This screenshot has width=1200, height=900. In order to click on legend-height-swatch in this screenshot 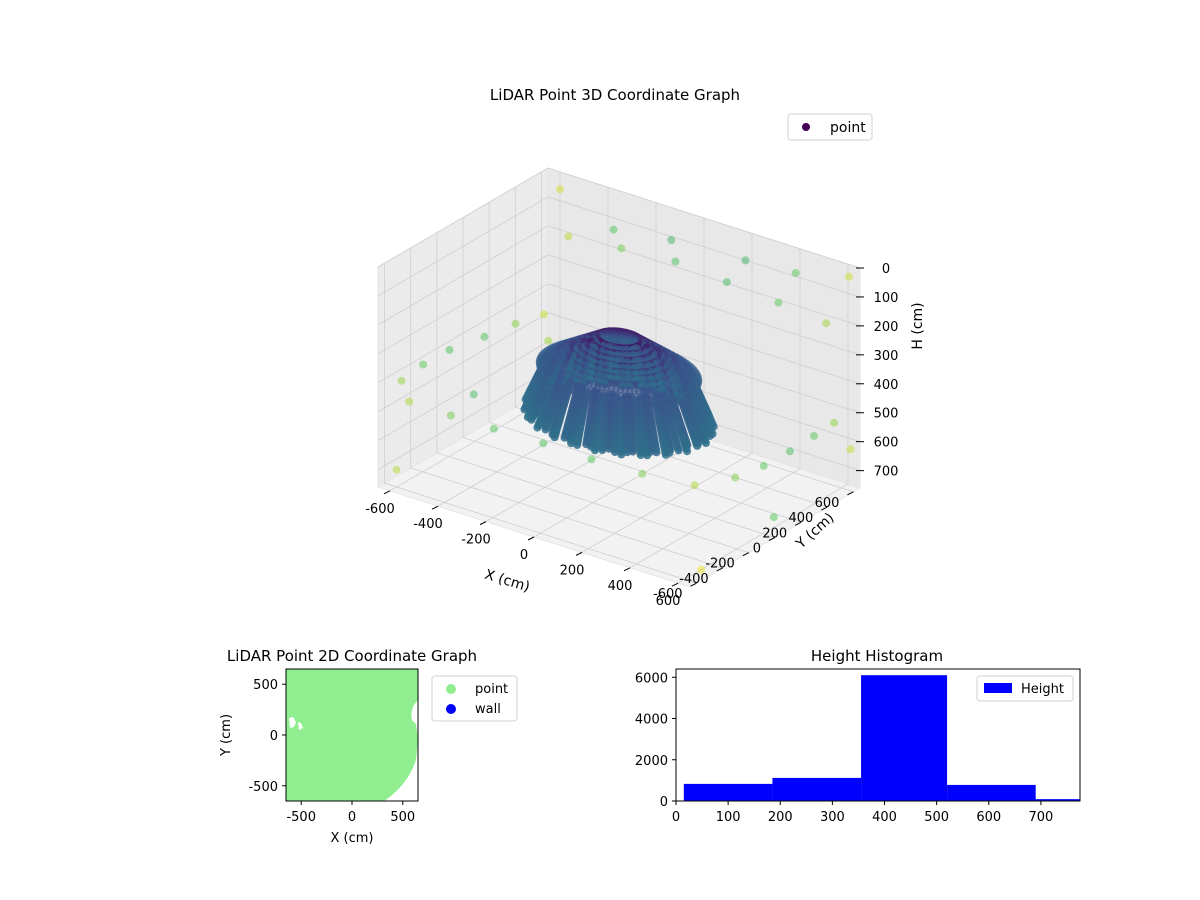, I will do `click(998, 688)`.